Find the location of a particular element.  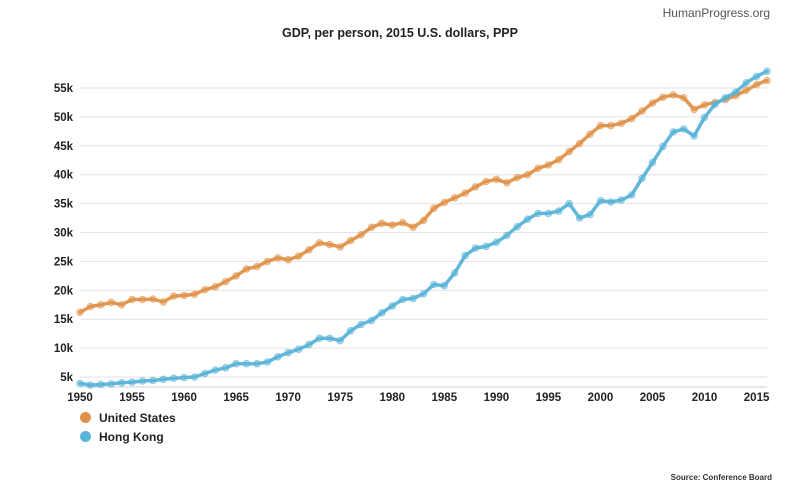

brand-watermark: HumanProgress.org is located at coordinates (716, 13).